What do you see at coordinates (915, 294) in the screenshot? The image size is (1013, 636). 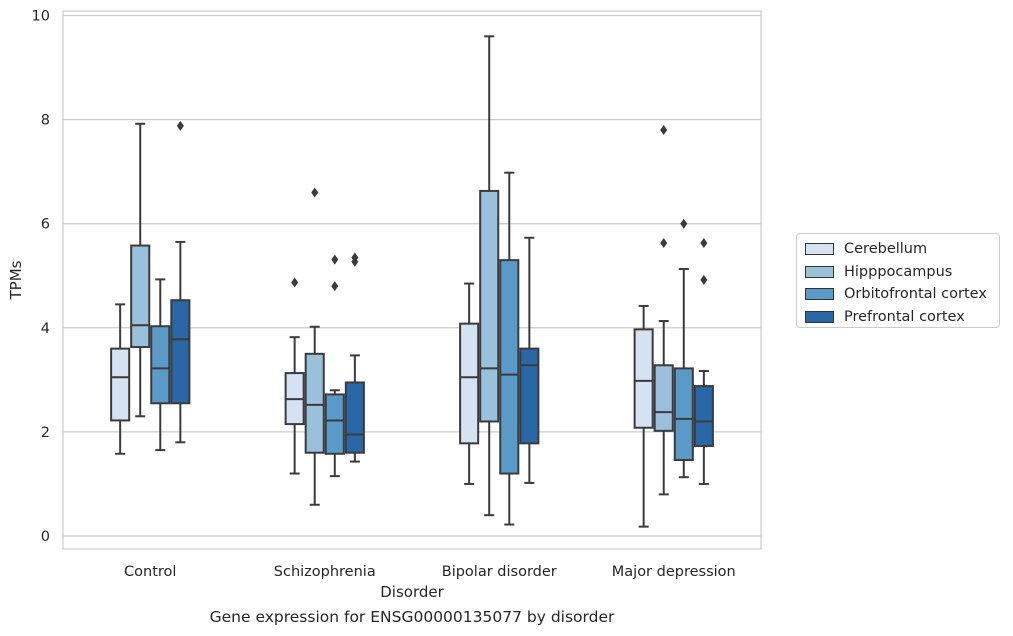 I see `legend-label: Orbitofrontal cortex` at bounding box center [915, 294].